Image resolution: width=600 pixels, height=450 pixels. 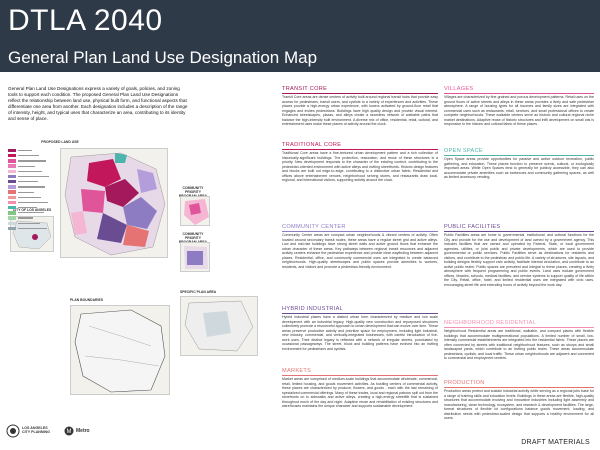 I want to click on draft-label: DRAFT MATERIALS, so click(x=555, y=442).